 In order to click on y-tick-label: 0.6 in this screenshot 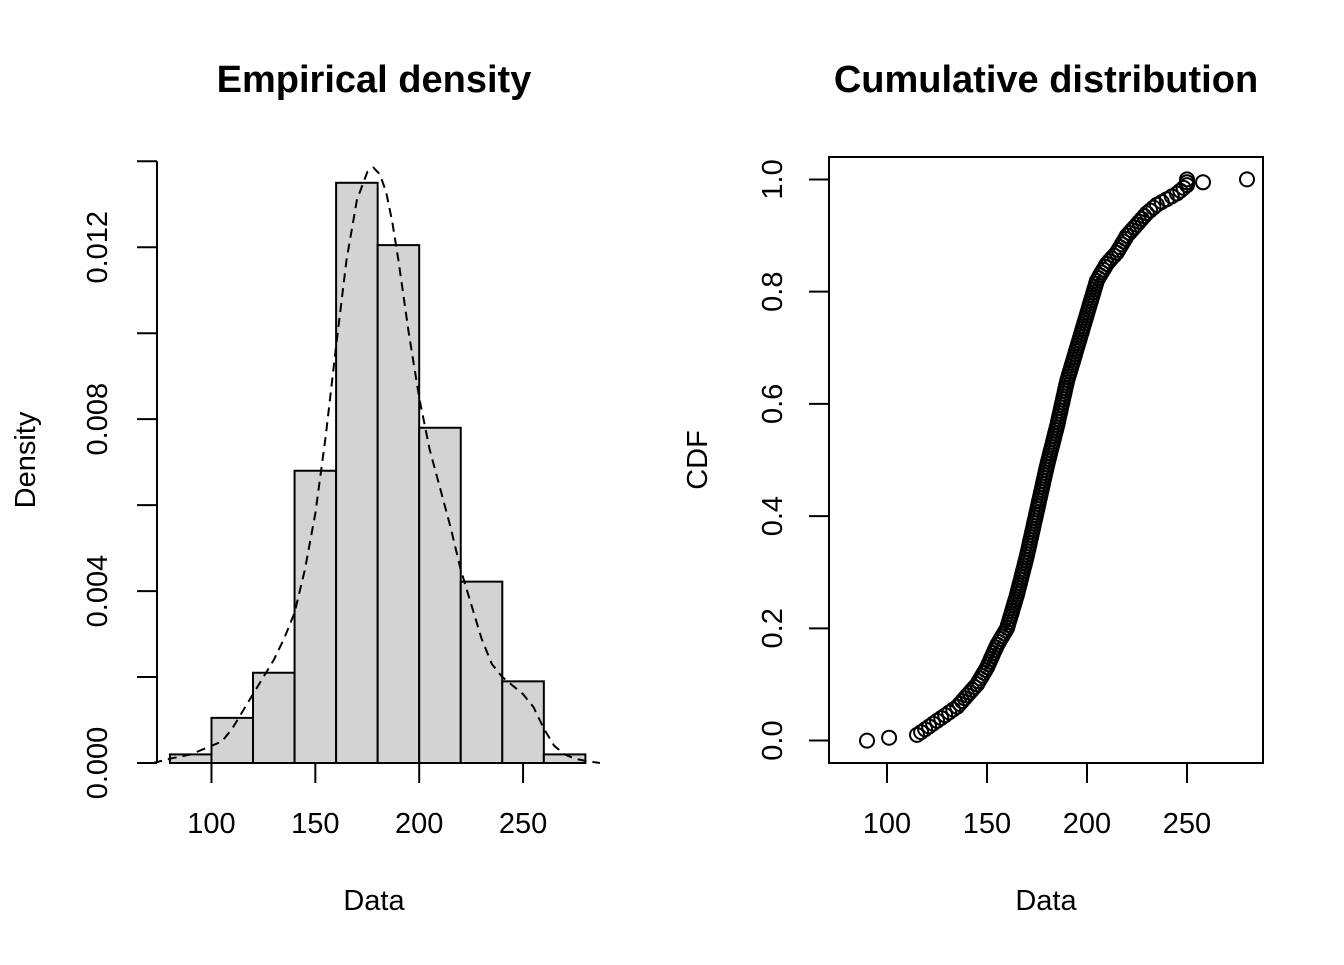, I will do `click(773, 404)`.